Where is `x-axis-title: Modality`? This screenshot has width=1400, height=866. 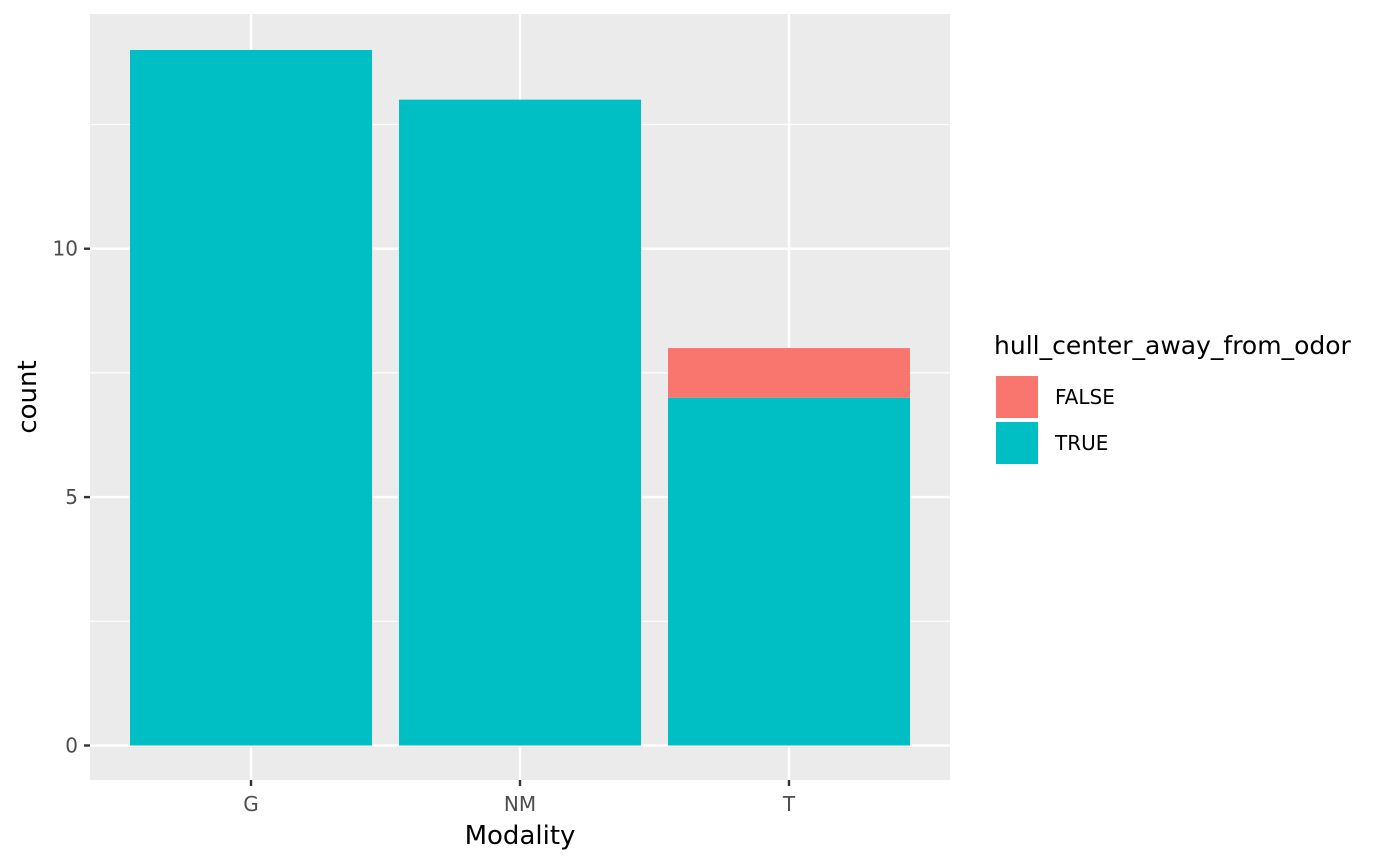
x-axis-title: Modality is located at coordinates (520, 836).